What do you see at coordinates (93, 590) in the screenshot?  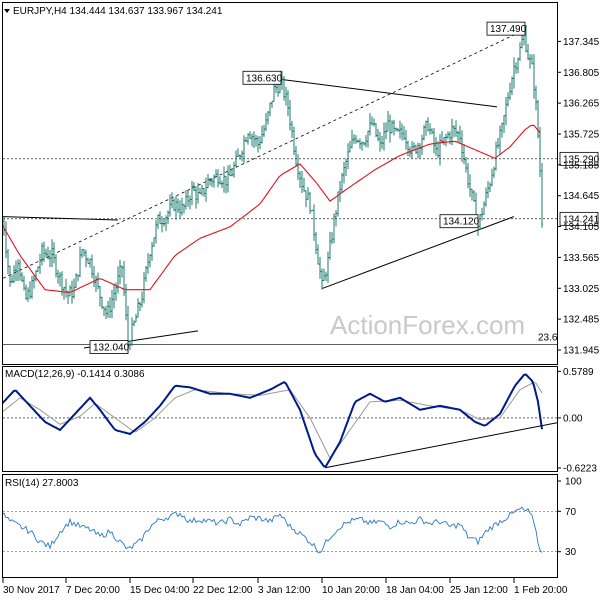 I see `x-tick-label: 7 Dec 20:00` at bounding box center [93, 590].